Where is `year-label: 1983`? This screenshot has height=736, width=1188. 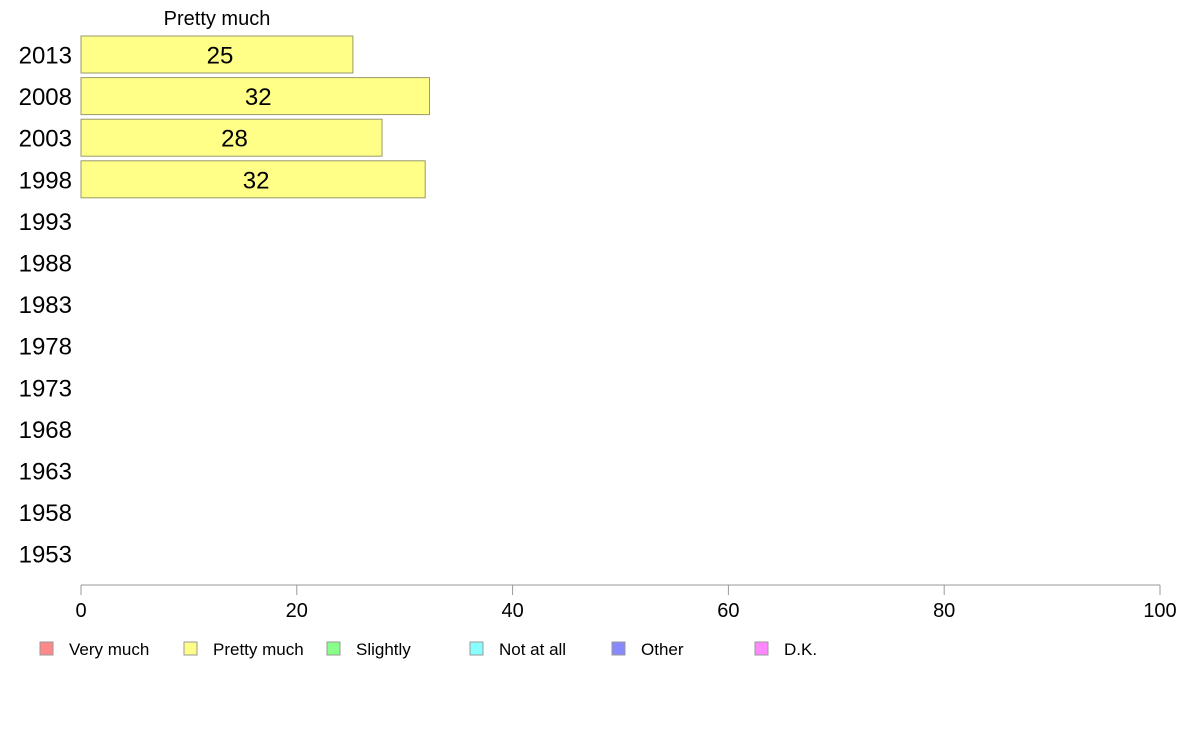
year-label: 1983 is located at coordinates (45, 305).